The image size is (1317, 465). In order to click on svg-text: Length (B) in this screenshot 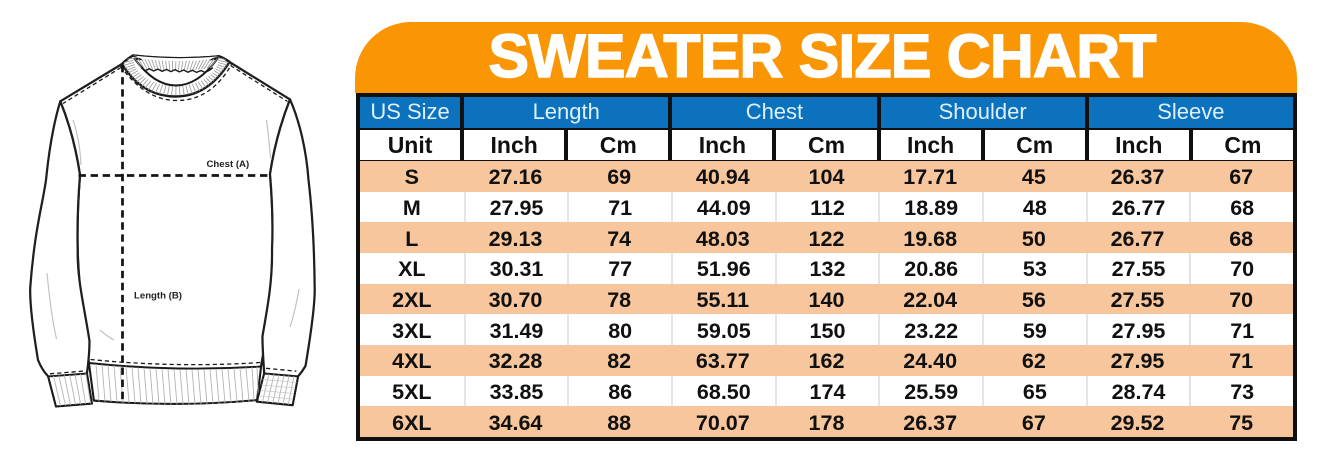, I will do `click(158, 296)`.